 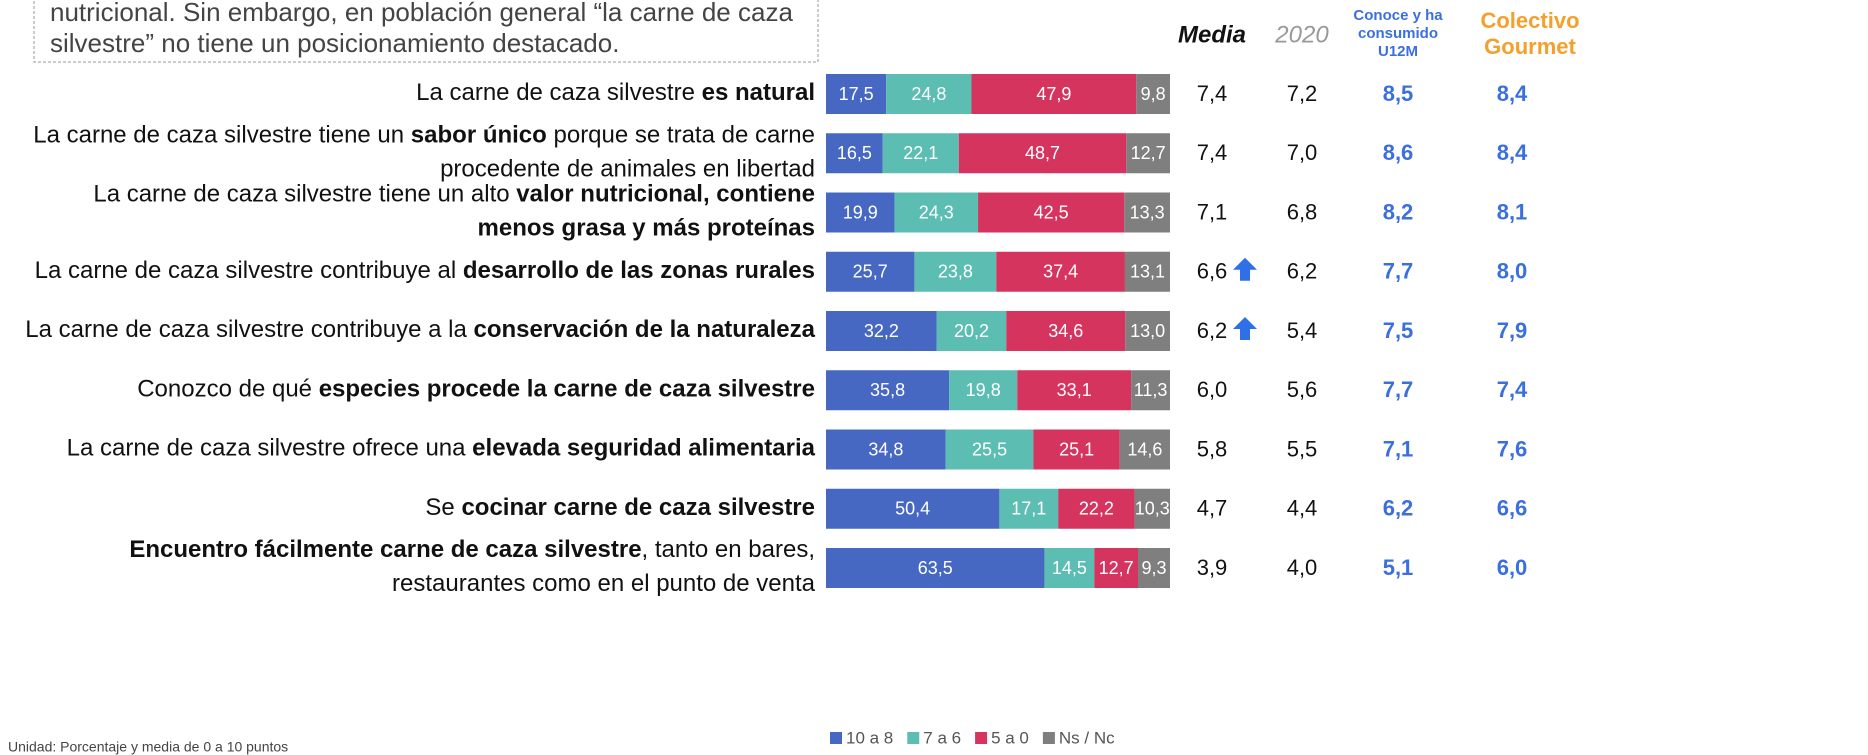 I want to click on value-label: 42,5, so click(x=1051, y=212).